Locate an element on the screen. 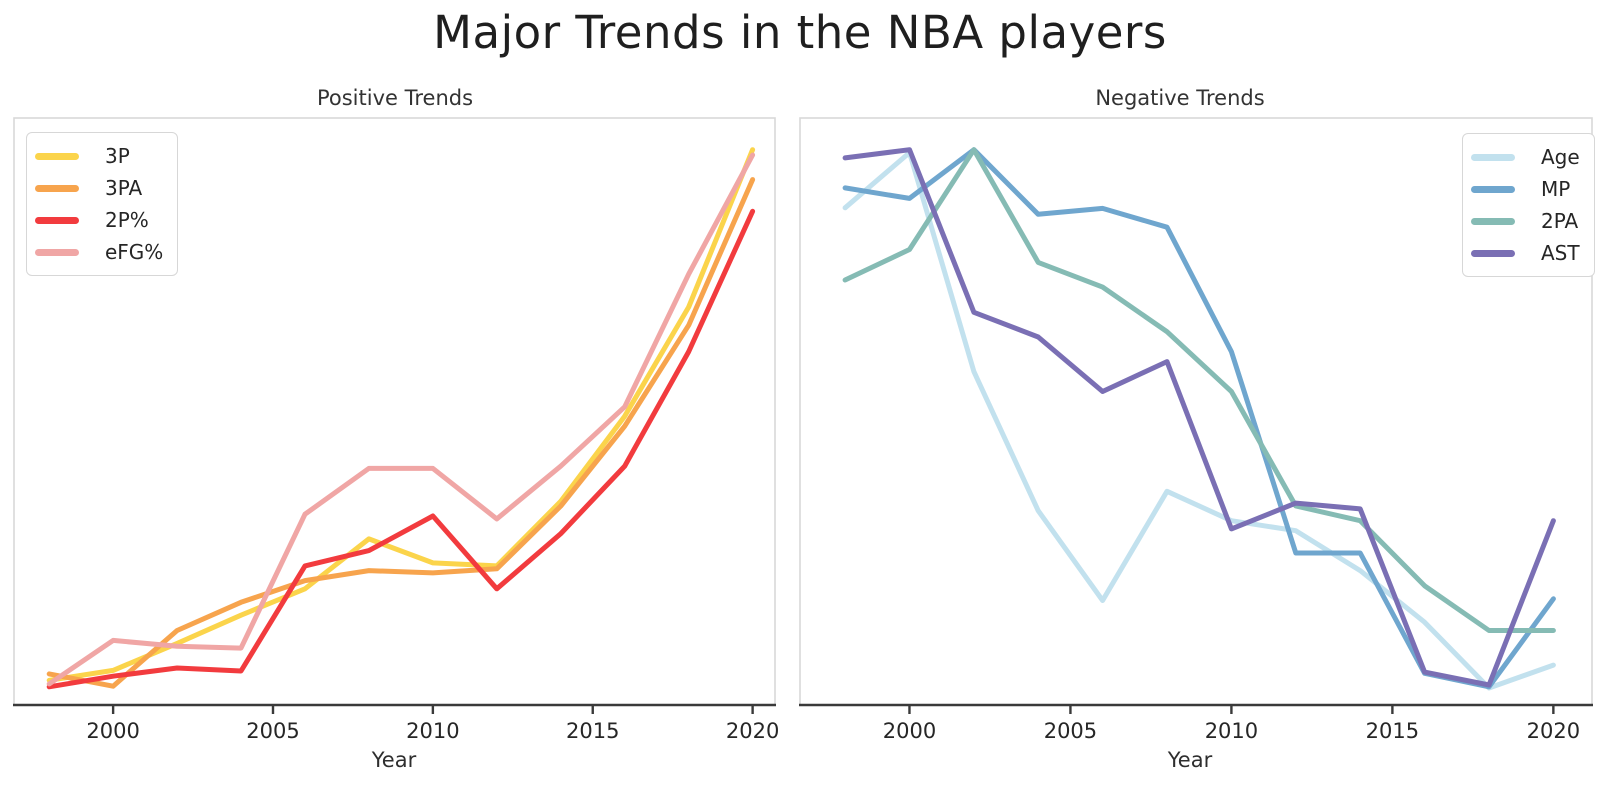 The height and width of the screenshot is (798, 1600). legend-label: 3PA is located at coordinates (124, 188).